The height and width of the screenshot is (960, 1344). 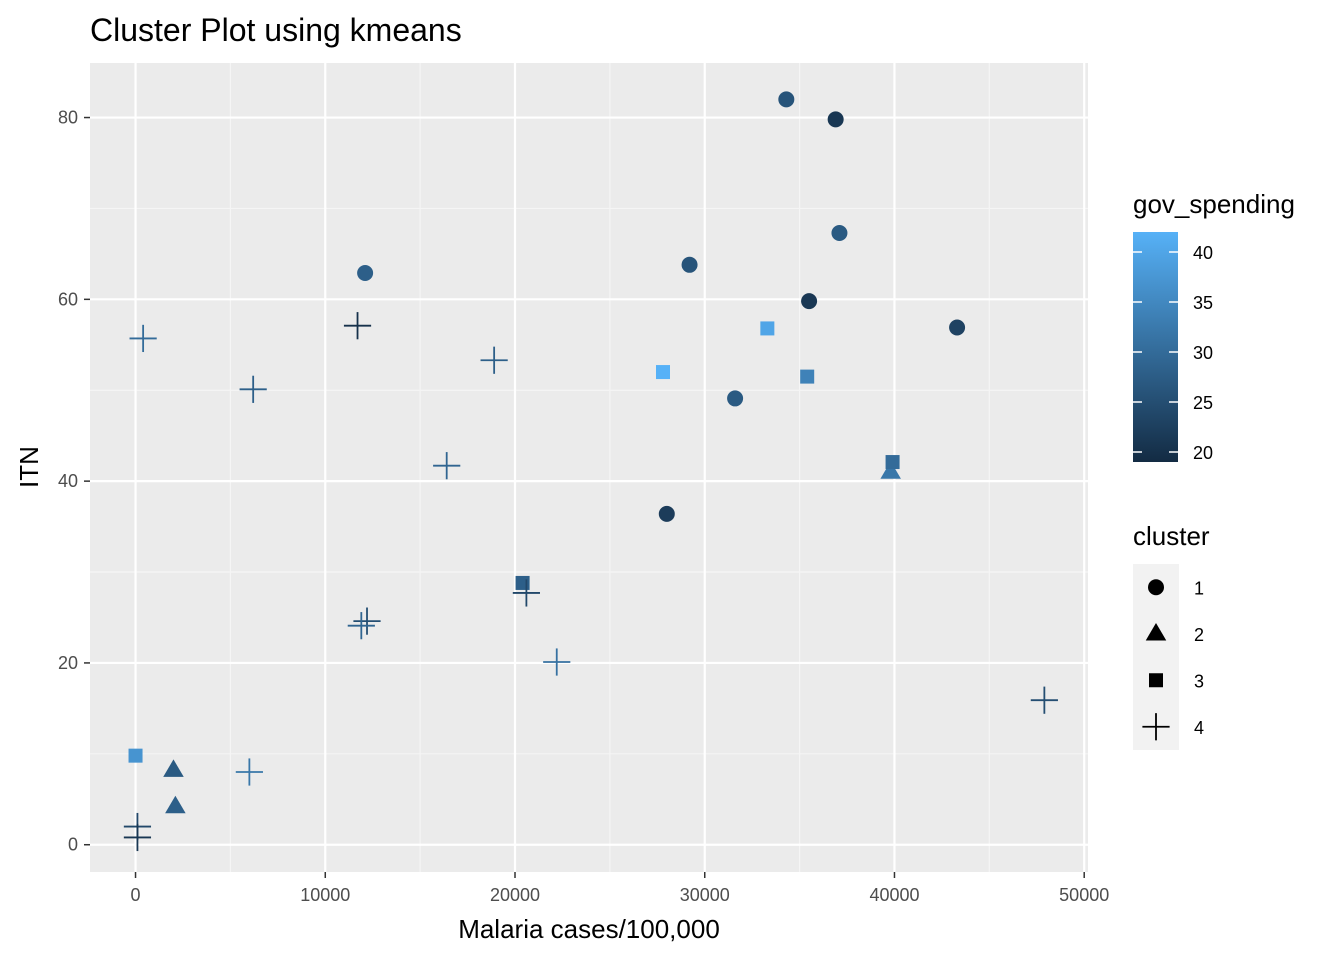 I want to click on shape-legend: cluster 1 2 3 4, so click(x=1171, y=635).